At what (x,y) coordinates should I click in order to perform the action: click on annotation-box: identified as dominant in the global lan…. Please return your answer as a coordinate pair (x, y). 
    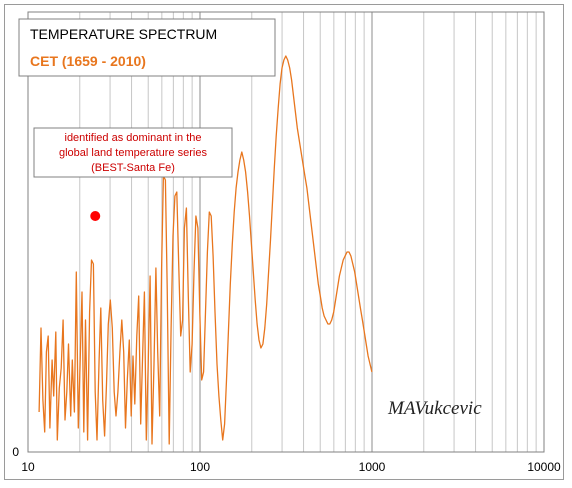
    Looking at the image, I should click on (133, 152).